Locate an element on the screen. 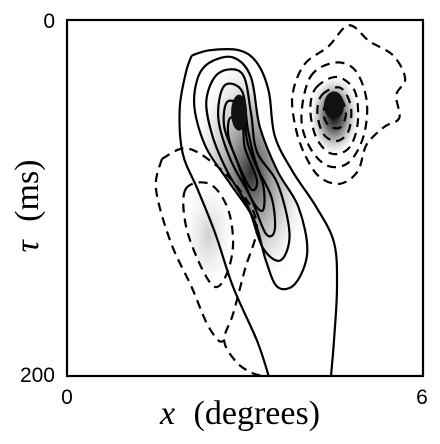  x-tick-label: 0 is located at coordinates (67, 397).